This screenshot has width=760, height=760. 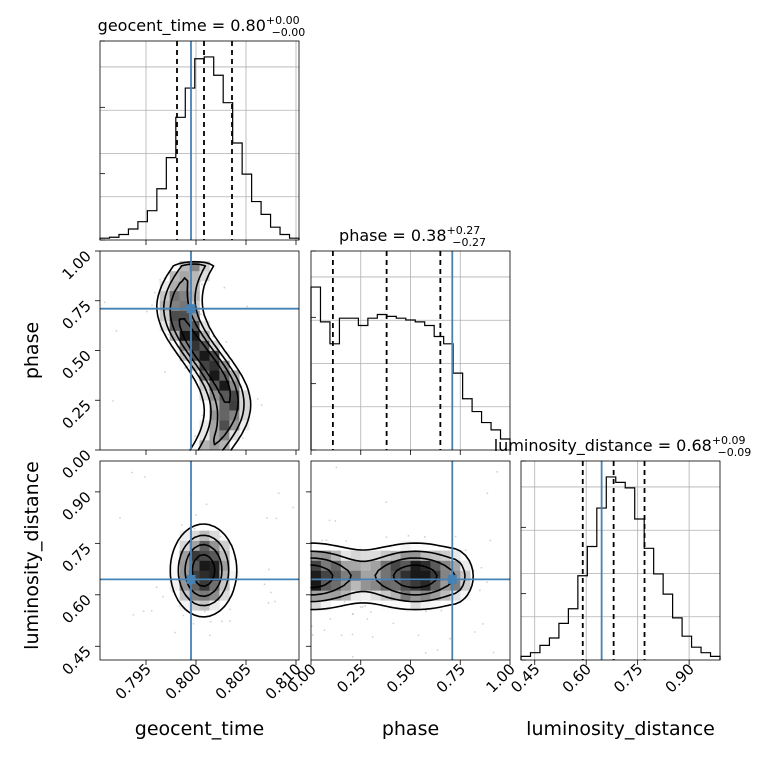 I want to click on x-tick-label-luminosity_distance: 0.60, so click(x=577, y=678).